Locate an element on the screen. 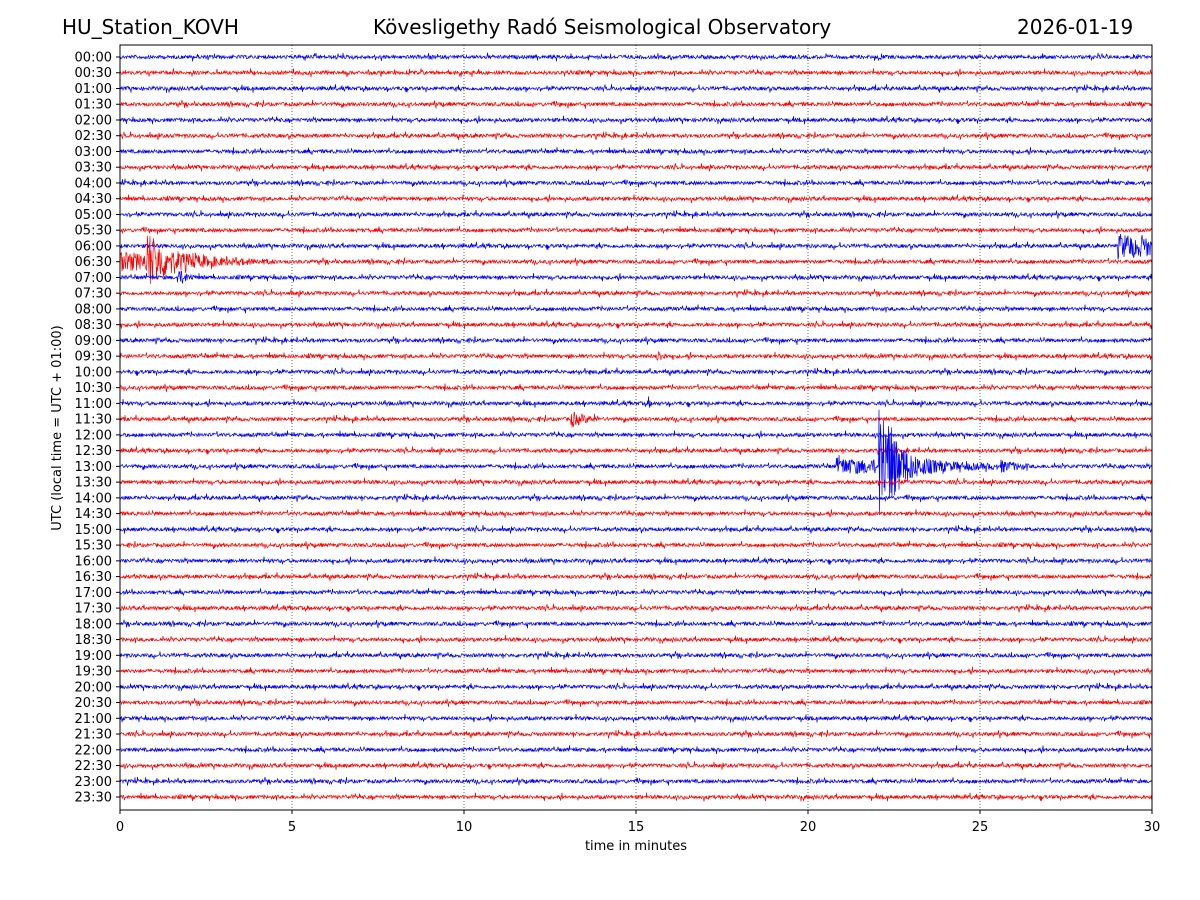  y-tick-label: 01:30 is located at coordinates (93, 105).